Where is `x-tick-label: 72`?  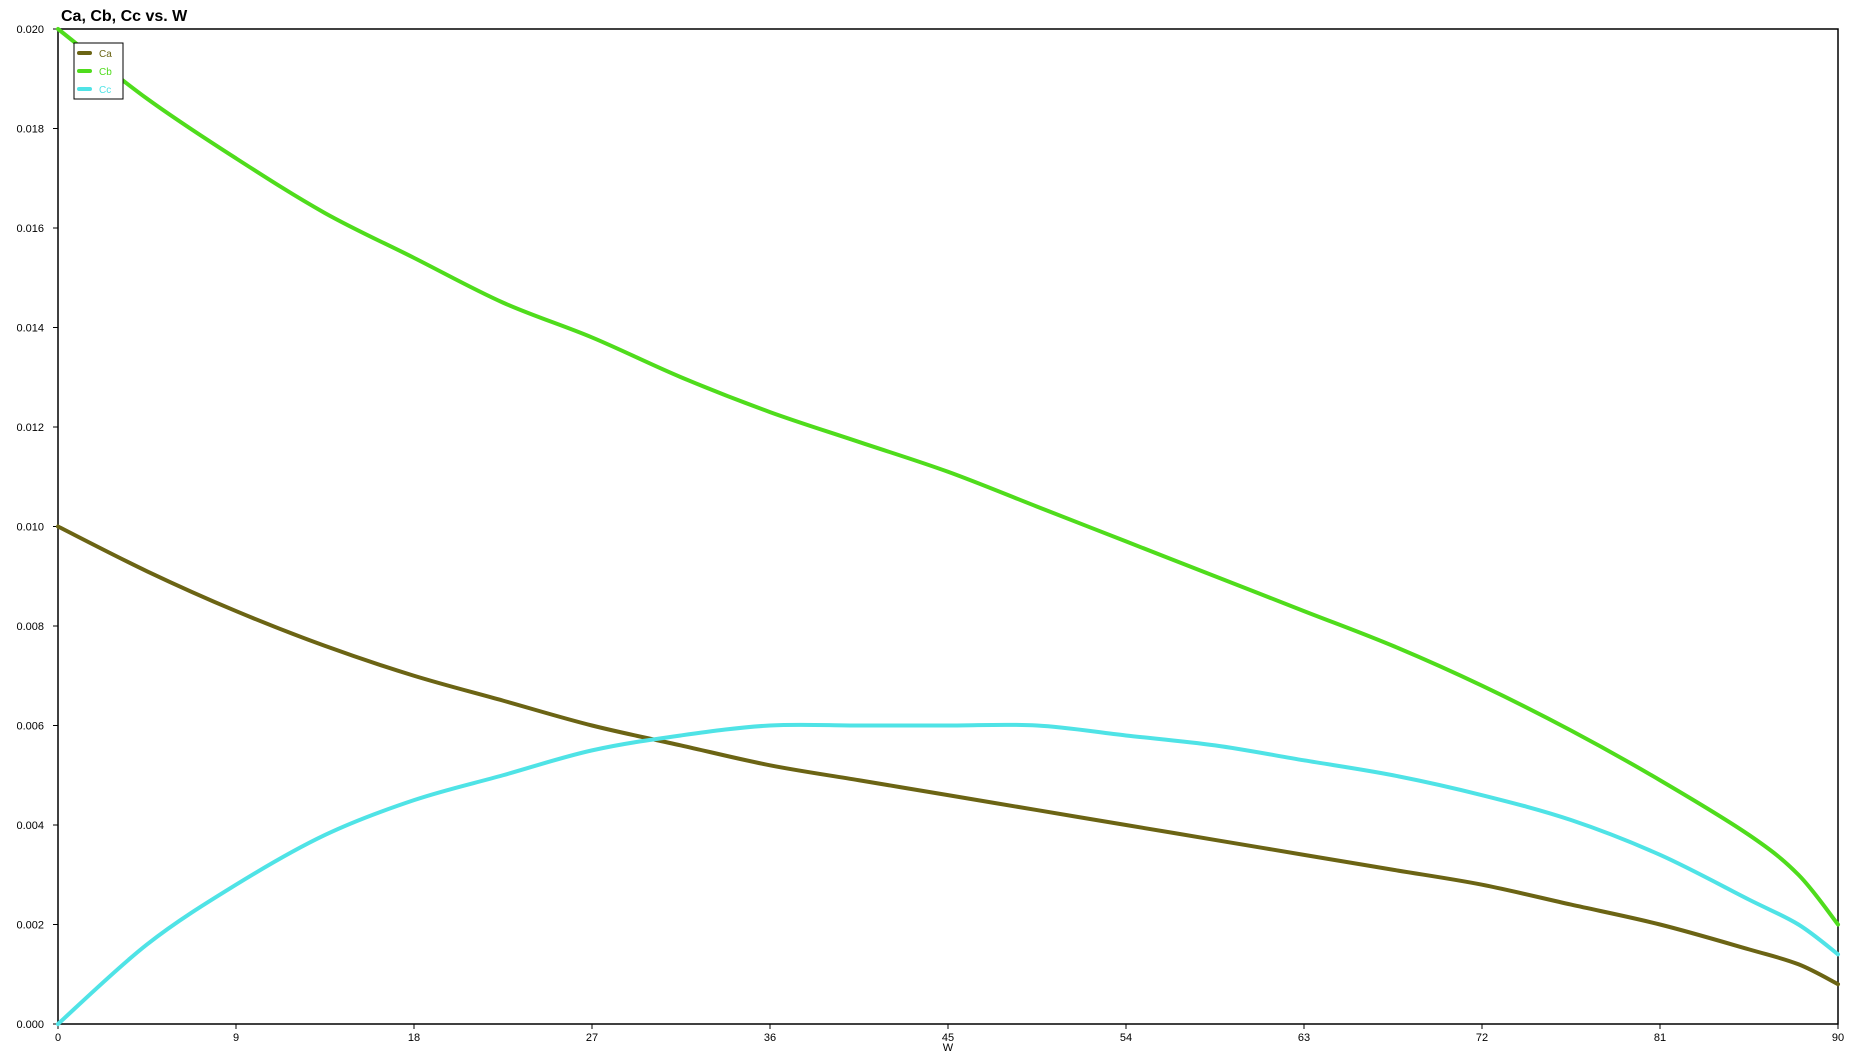
x-tick-label: 72 is located at coordinates (1482, 1038).